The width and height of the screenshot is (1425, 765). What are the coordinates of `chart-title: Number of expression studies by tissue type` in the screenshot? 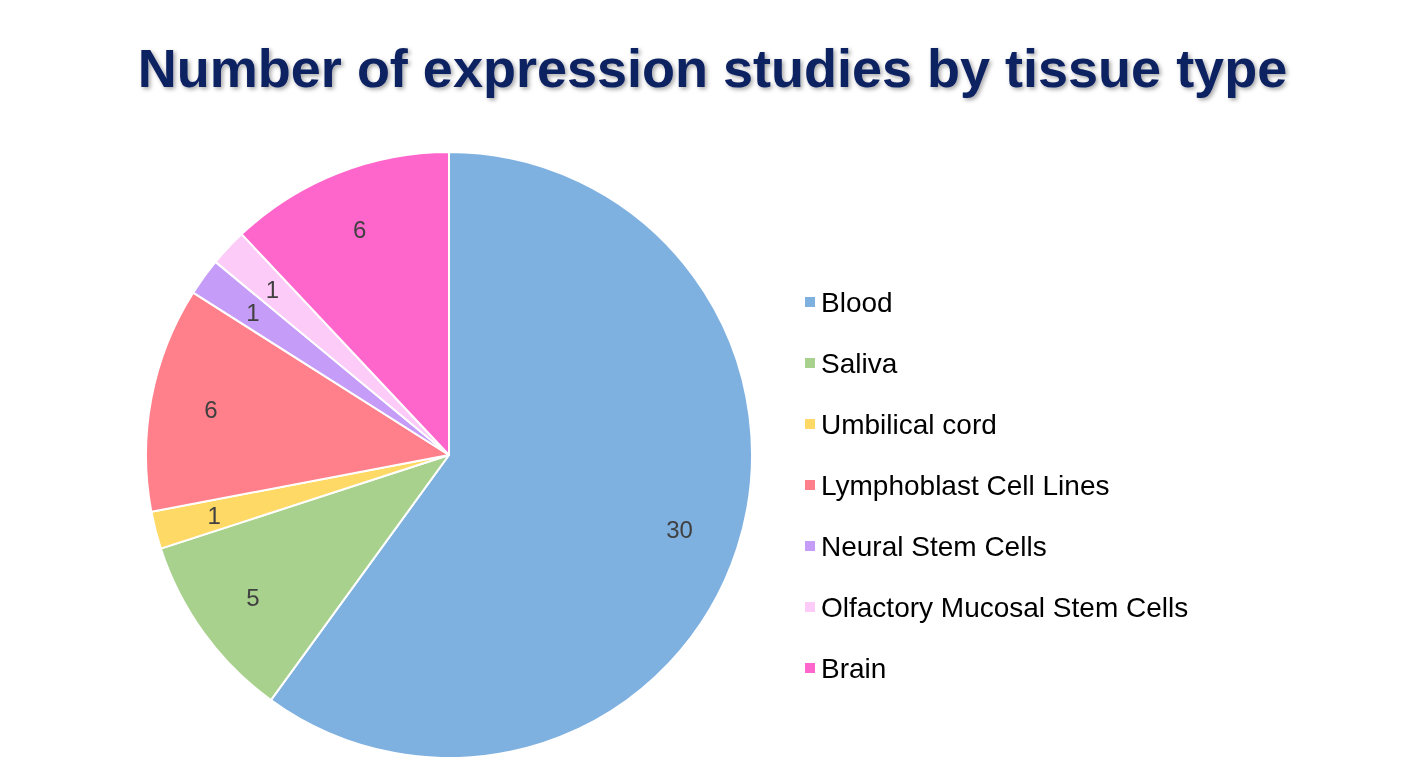 It's located at (712, 68).